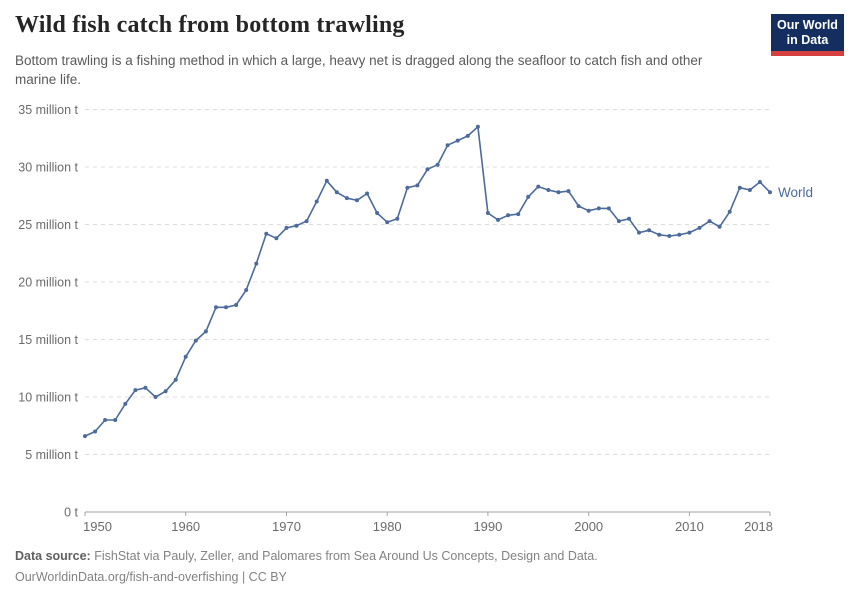 The height and width of the screenshot is (600, 850). Describe the element at coordinates (71, 513) in the screenshot. I see `y-axis-tick-label: 0 t` at that location.